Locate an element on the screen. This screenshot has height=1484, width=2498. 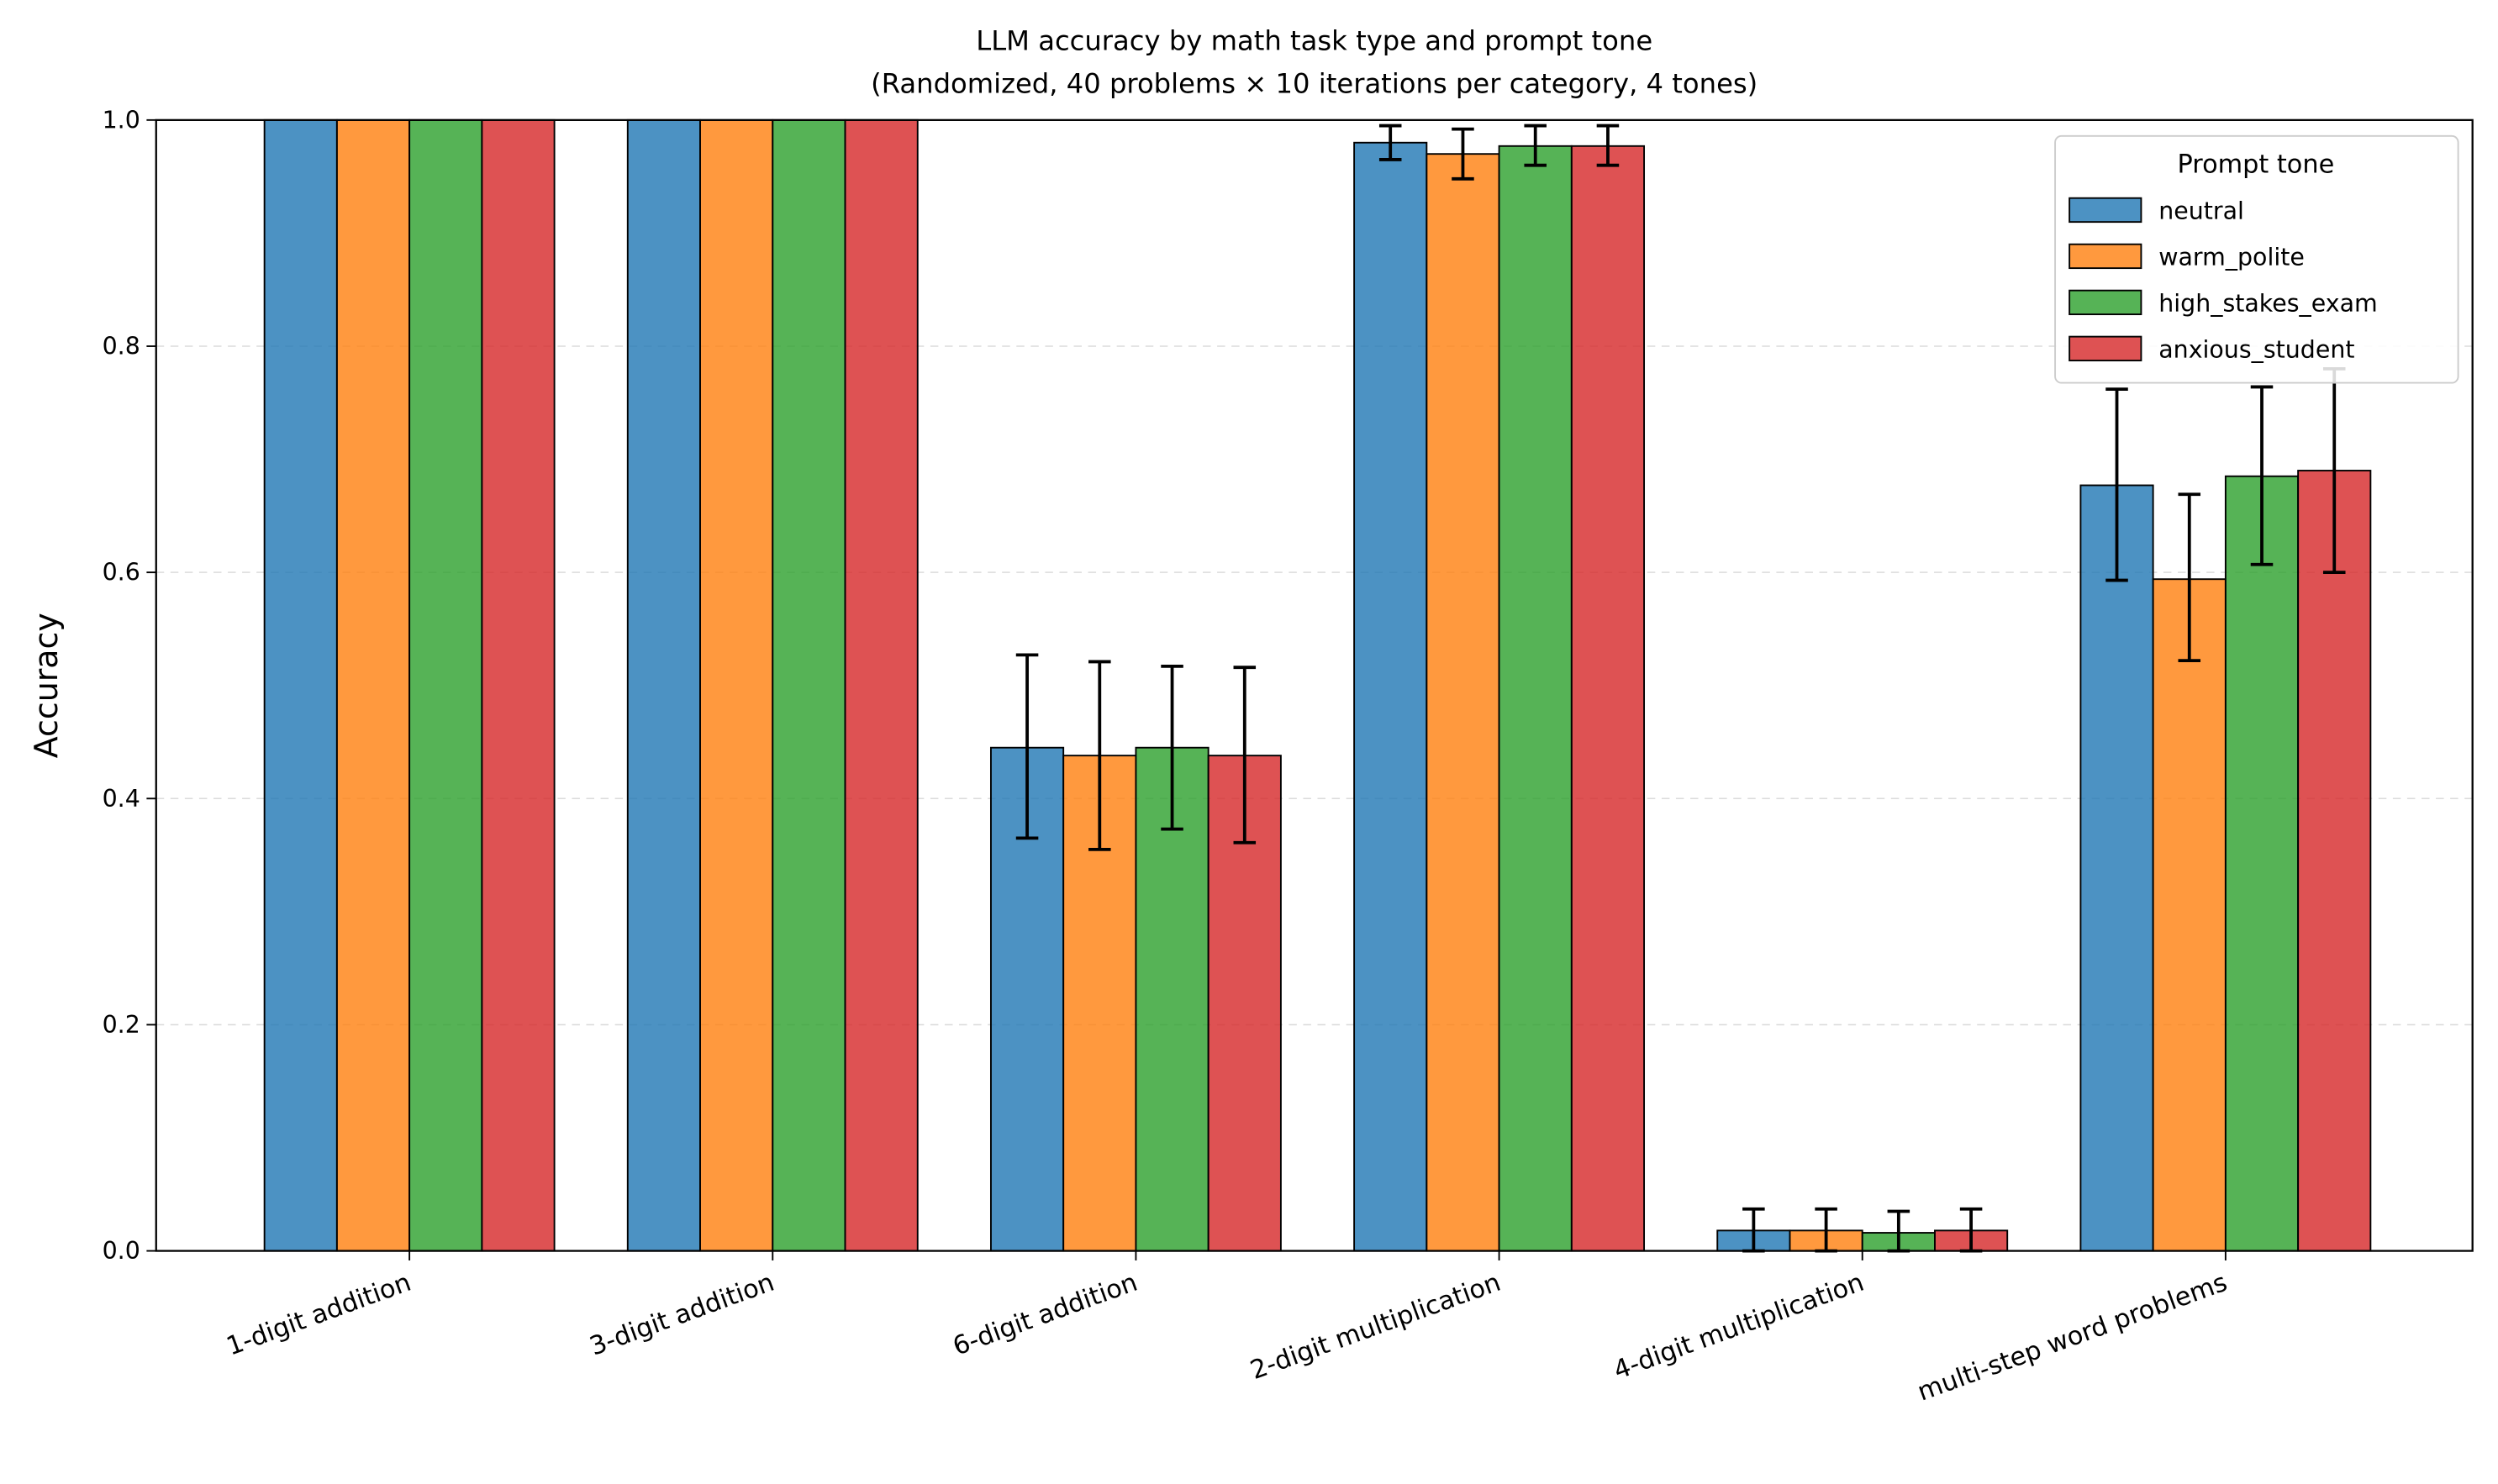
legend-label: anxious_student is located at coordinates (2256, 349).